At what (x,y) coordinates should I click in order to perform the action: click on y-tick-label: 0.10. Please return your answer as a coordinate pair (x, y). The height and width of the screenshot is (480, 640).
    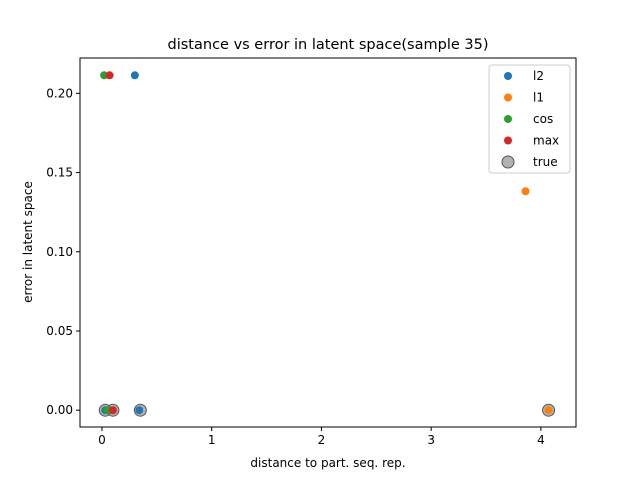
    Looking at the image, I should click on (59, 252).